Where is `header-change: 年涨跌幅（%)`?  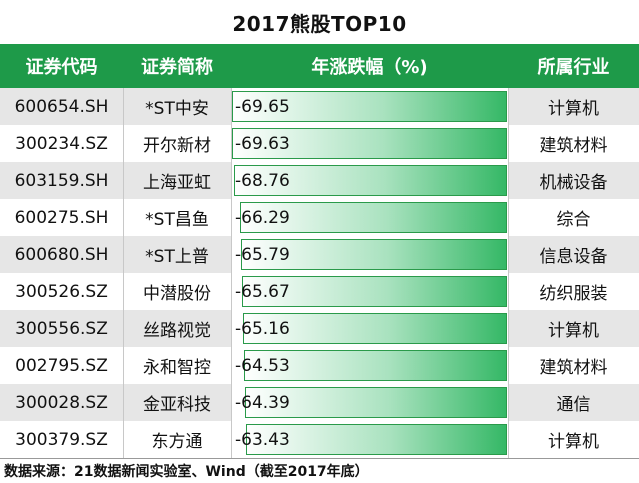
header-change: 年涨跌幅（%) is located at coordinates (369, 67).